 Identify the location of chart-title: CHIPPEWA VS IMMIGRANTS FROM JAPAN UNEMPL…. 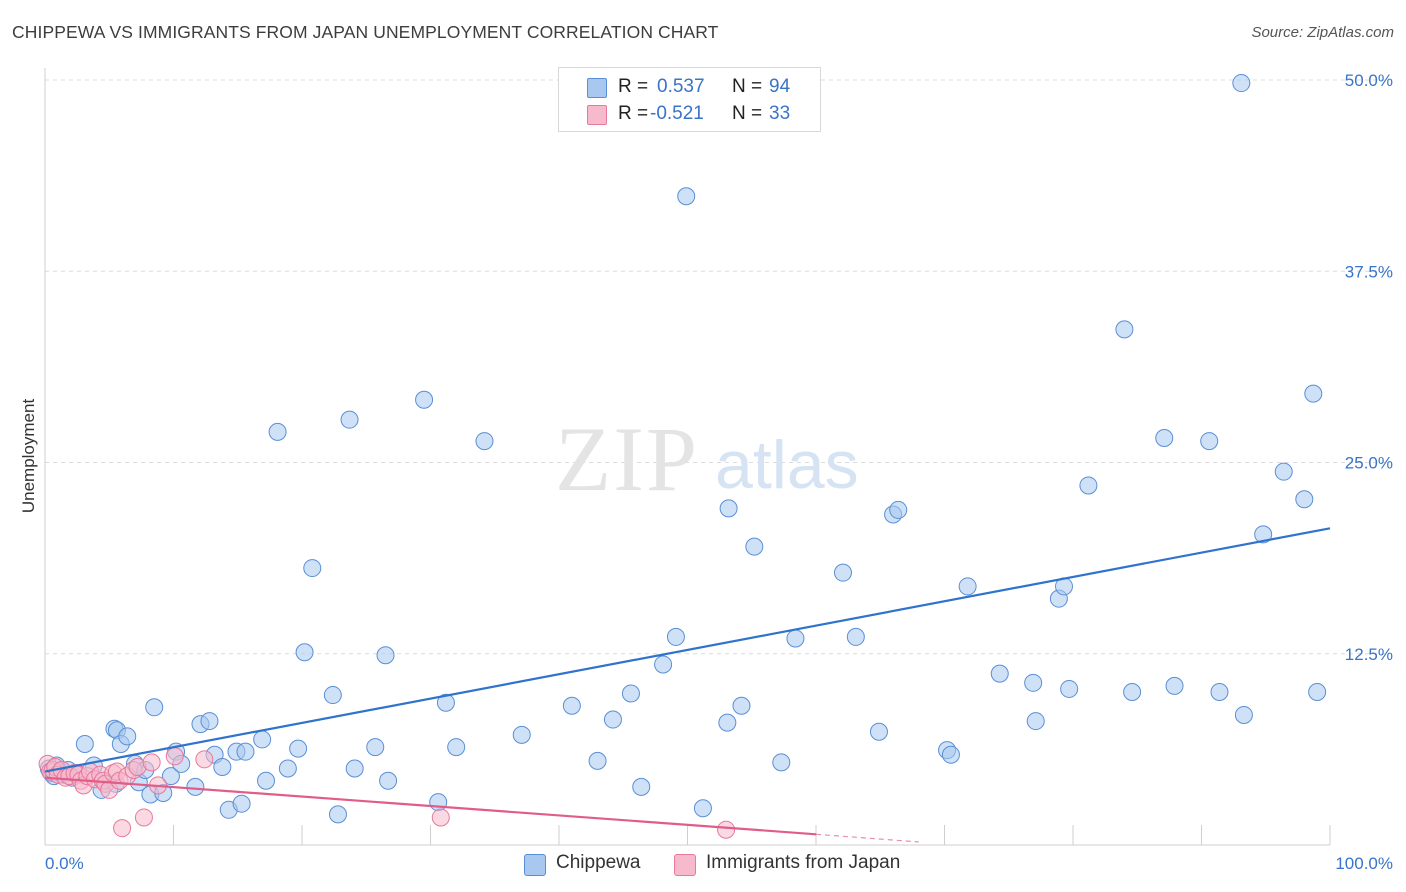
(365, 32).